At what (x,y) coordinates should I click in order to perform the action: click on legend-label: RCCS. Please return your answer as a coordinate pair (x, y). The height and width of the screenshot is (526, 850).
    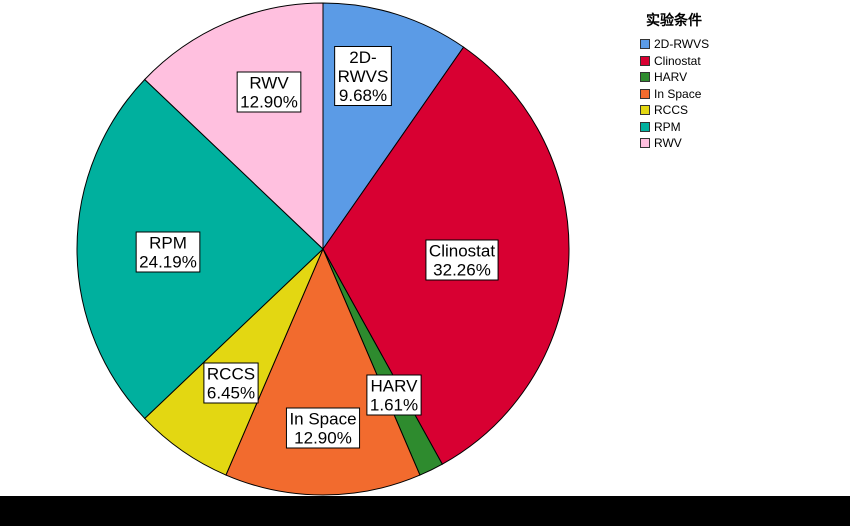
    Looking at the image, I should click on (671, 110).